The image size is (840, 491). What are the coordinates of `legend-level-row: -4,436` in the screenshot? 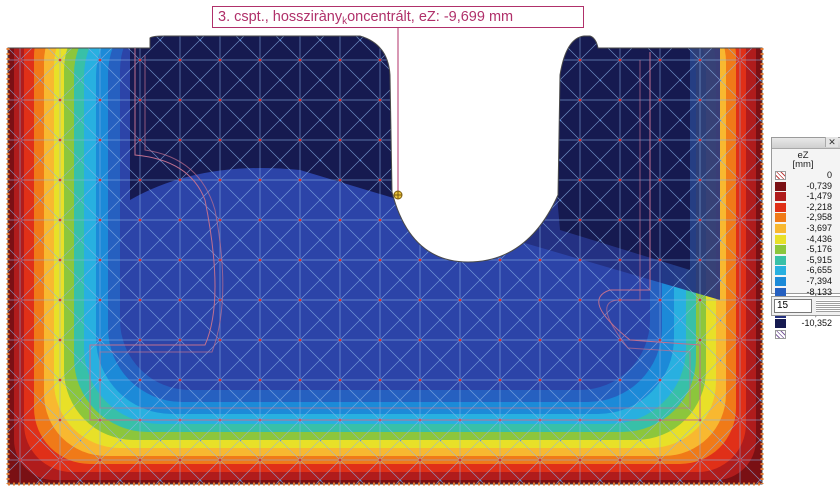 It's located at (806, 239).